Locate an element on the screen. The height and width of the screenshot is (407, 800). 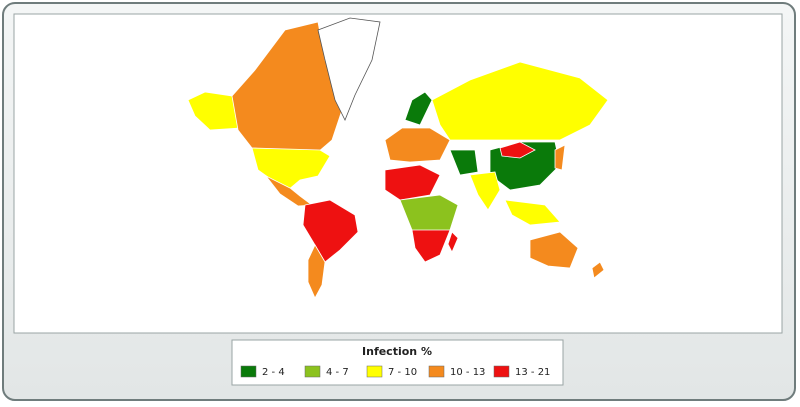
north-africa is located at coordinates (412, 182).